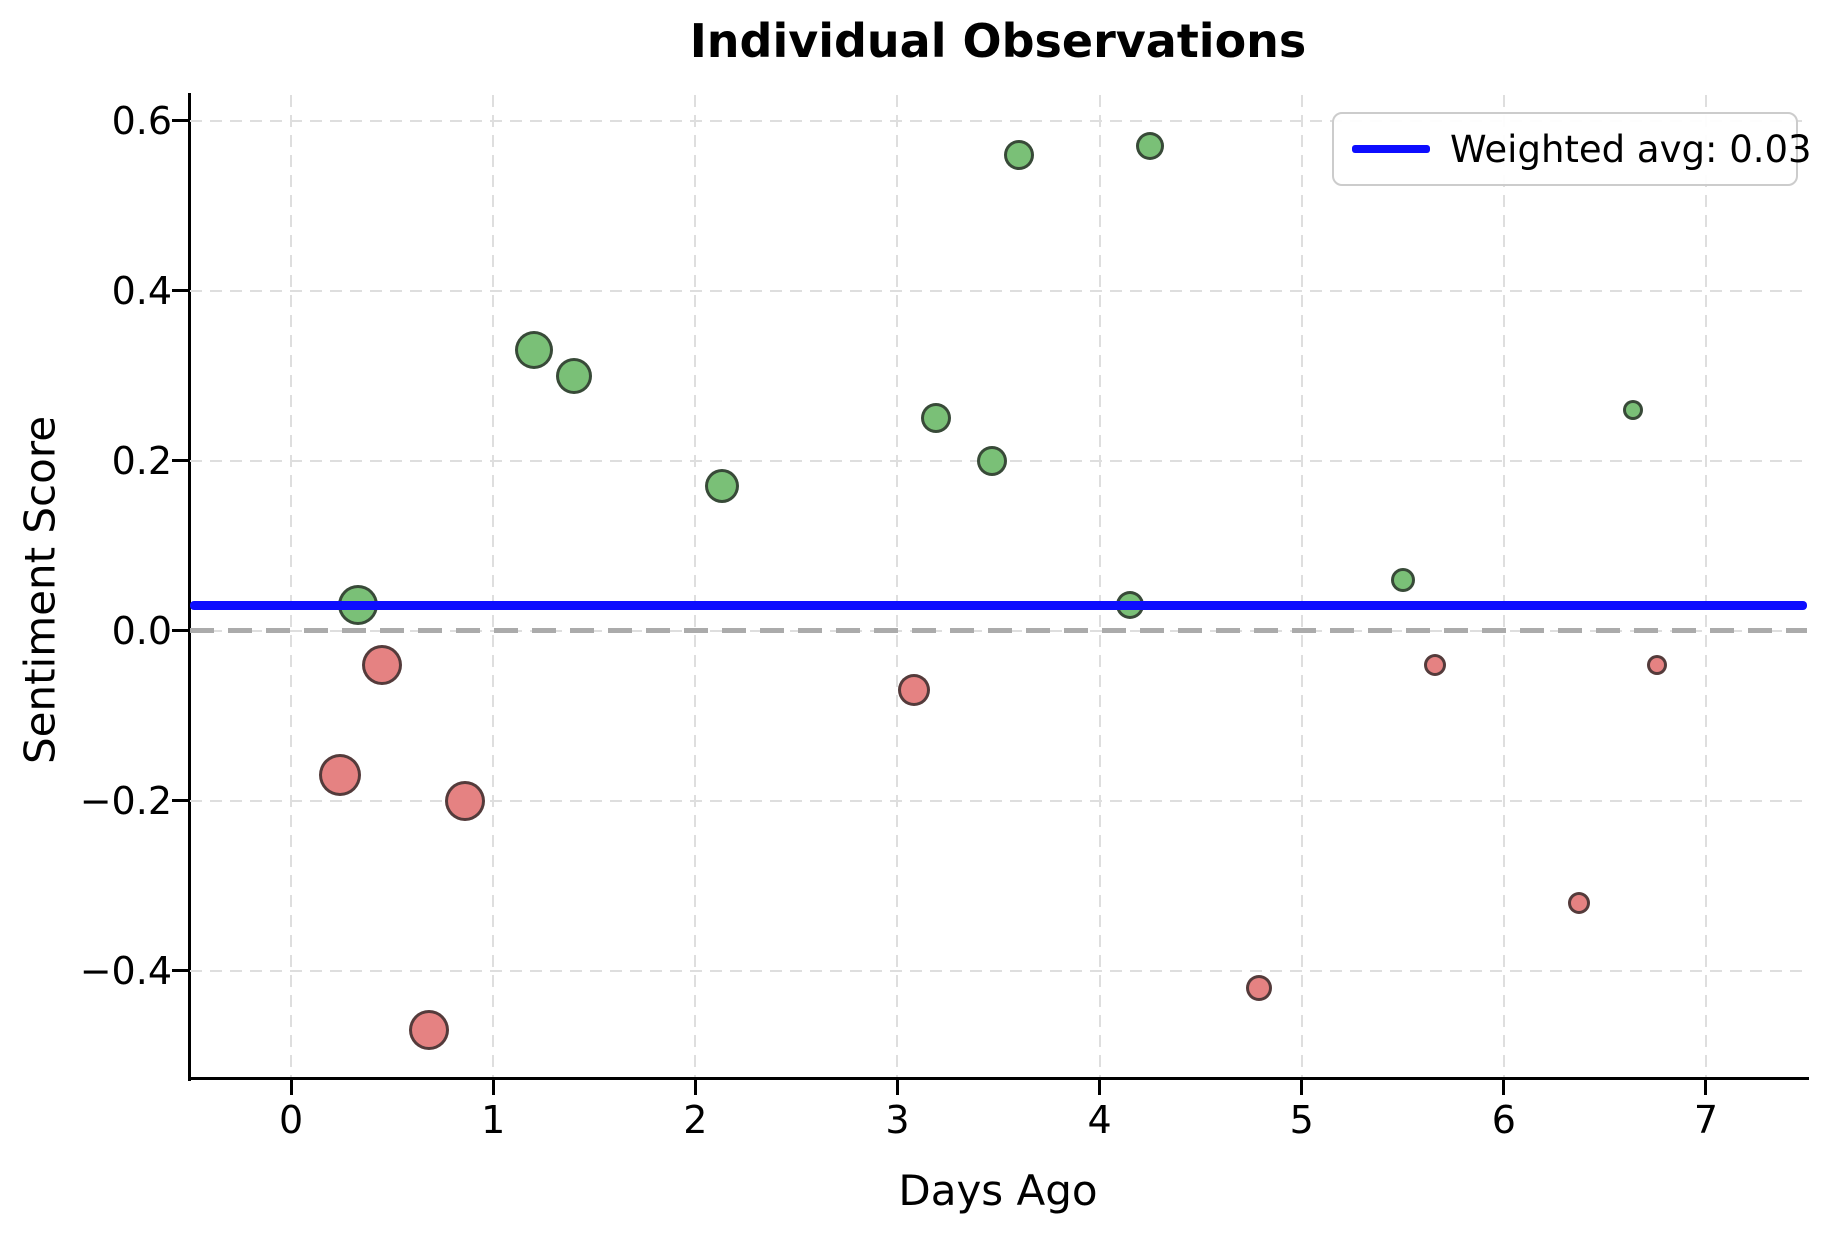 This screenshot has width=1834, height=1234. I want to click on x-tick-label: 4, so click(1099, 1120).